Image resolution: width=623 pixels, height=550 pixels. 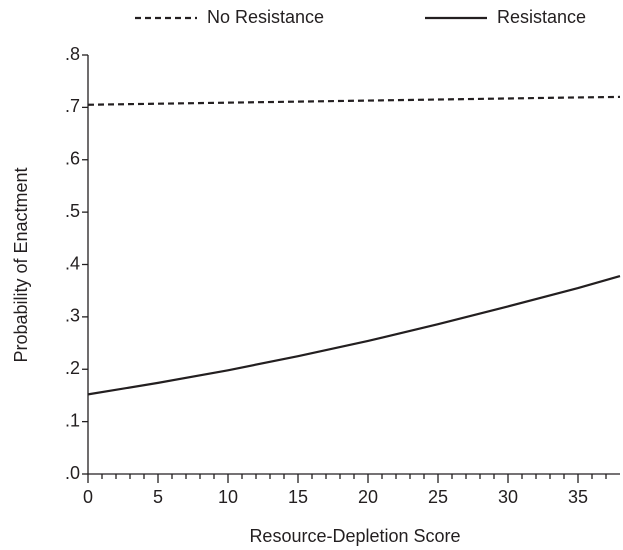 What do you see at coordinates (72, 263) in the screenshot?
I see `y-tick-label: .4` at bounding box center [72, 263].